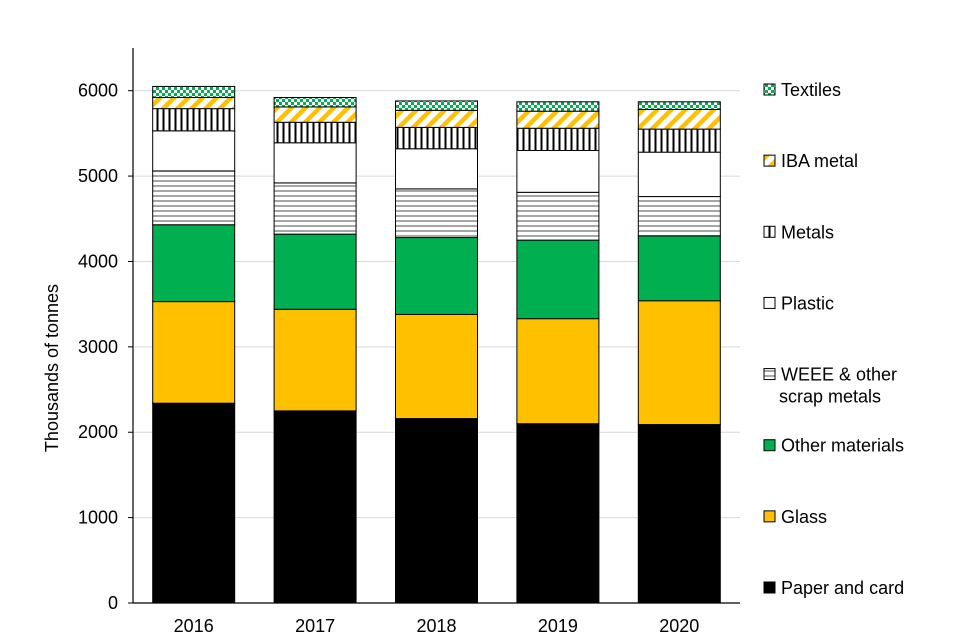  What do you see at coordinates (436, 105) in the screenshot?
I see `bar-textiles-2018` at bounding box center [436, 105].